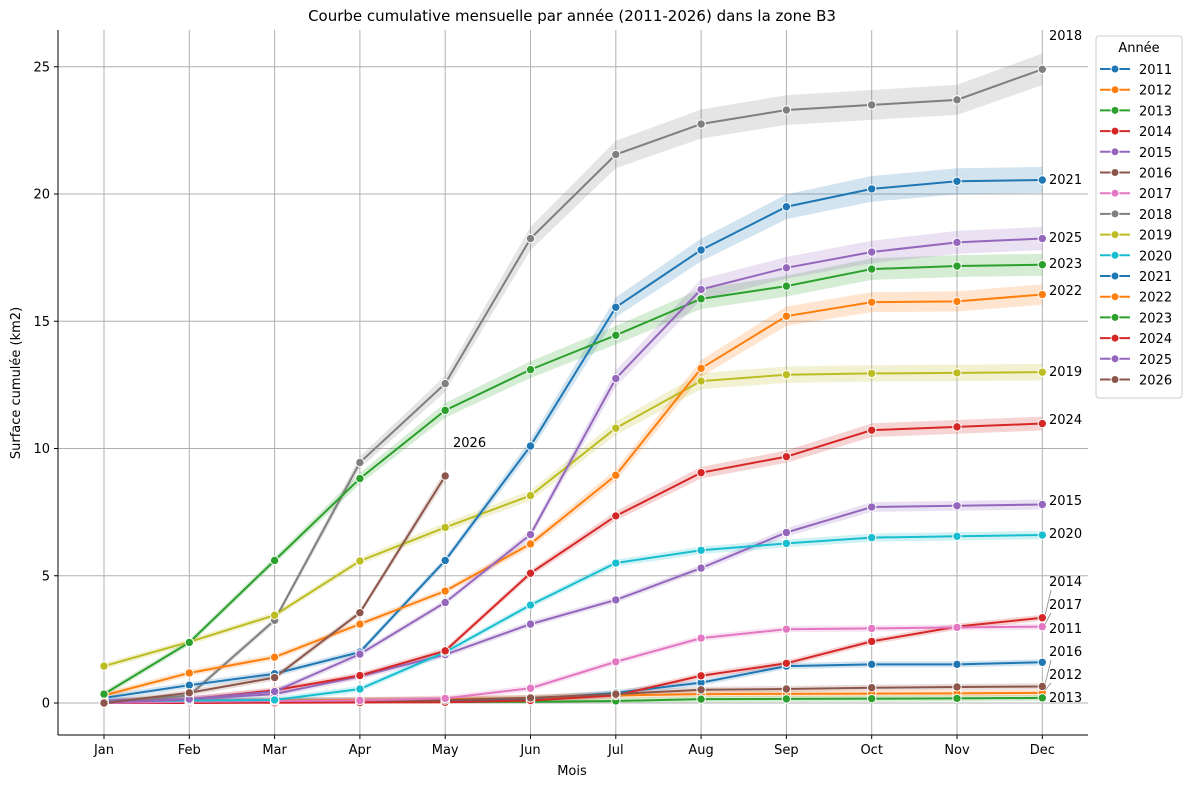  Describe the element at coordinates (957, 687) in the screenshot. I see `data-point-2016` at that location.